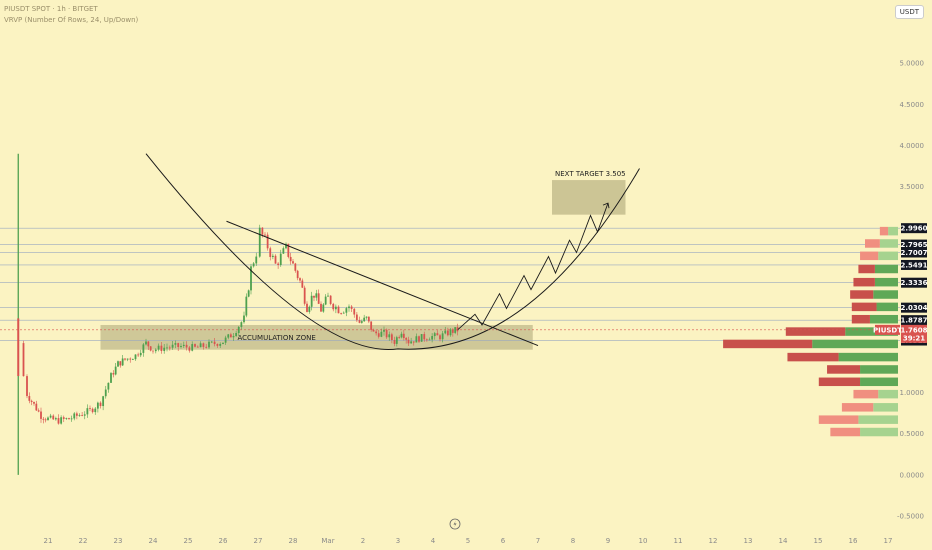  I want to click on symbol-tag, so click(887, 329).